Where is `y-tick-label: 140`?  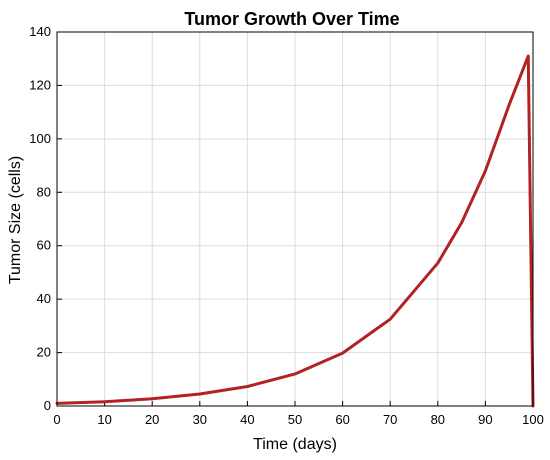 y-tick-label: 140 is located at coordinates (40, 31).